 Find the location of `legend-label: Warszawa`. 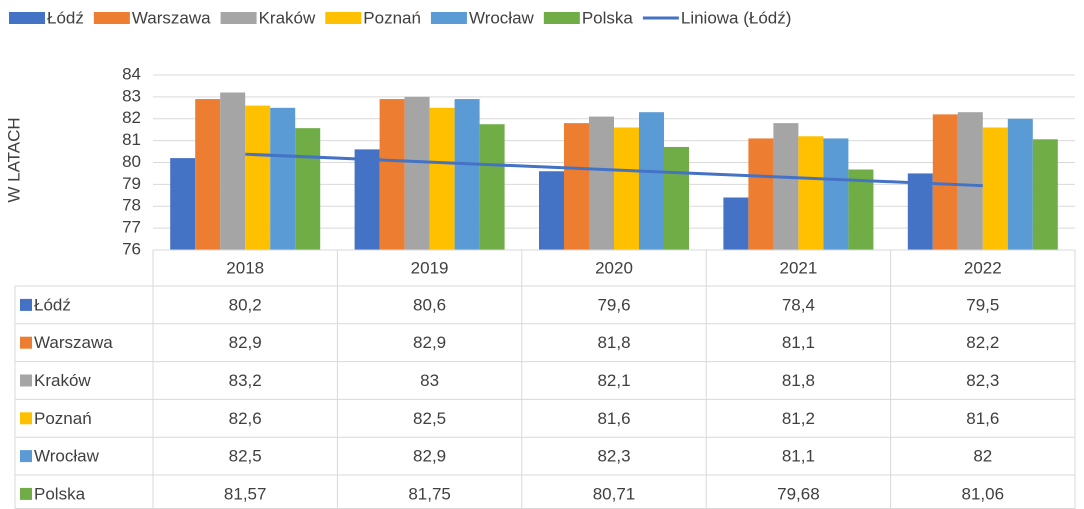

legend-label: Warszawa is located at coordinates (171, 17).